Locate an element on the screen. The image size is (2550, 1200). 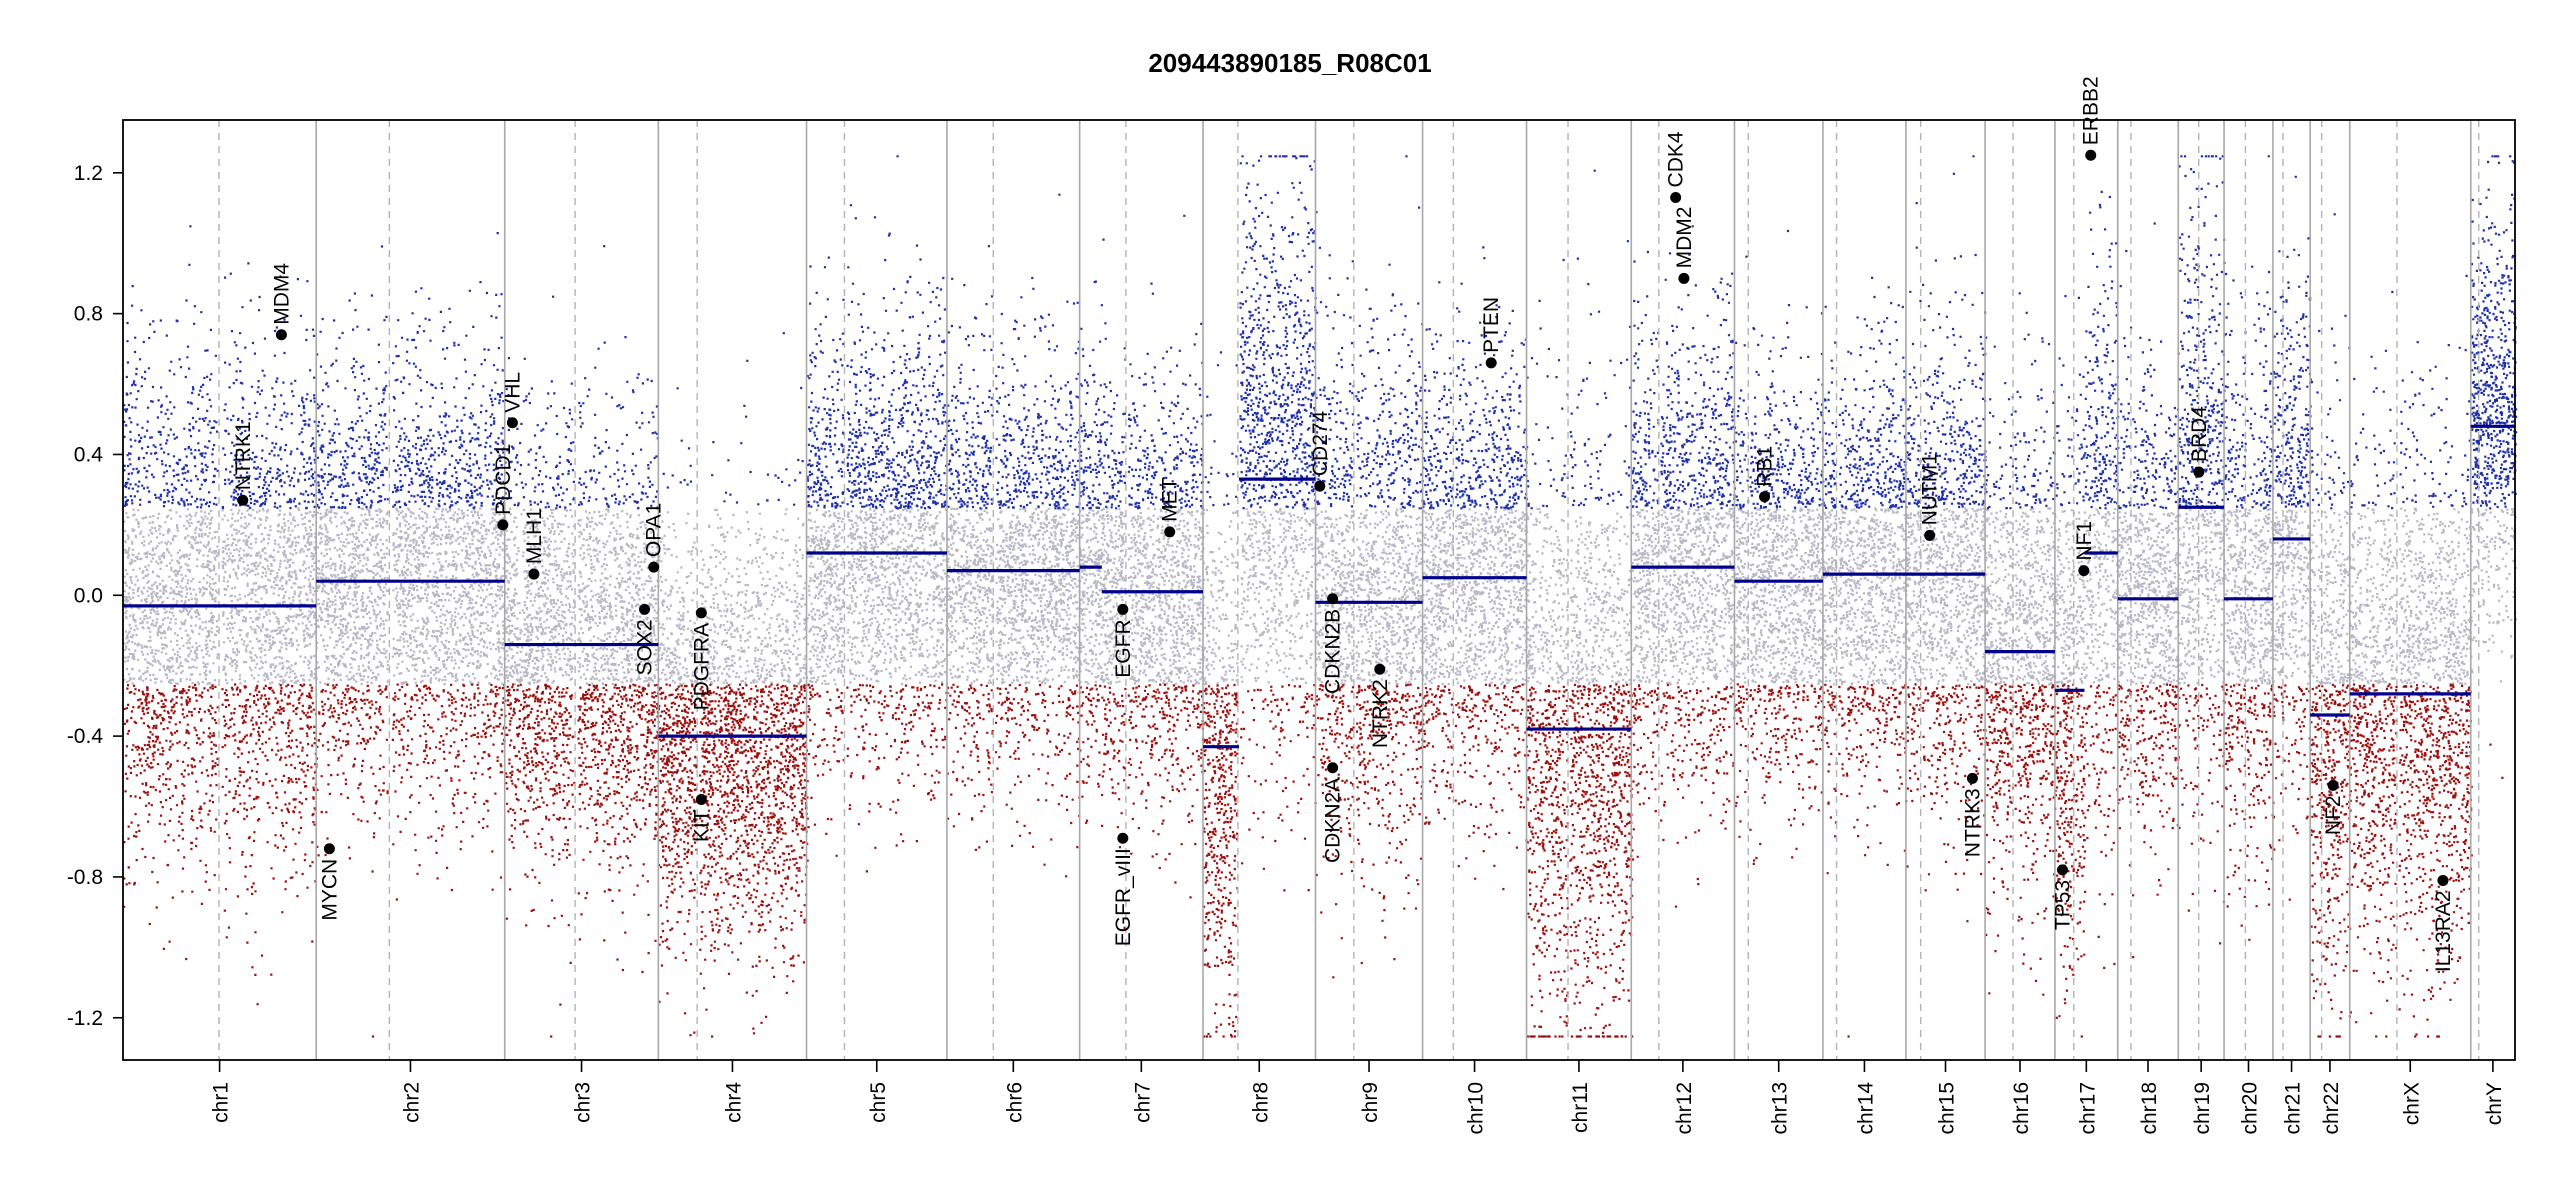
x-tick-label-chrY: chrY is located at coordinates (2494, 1103).